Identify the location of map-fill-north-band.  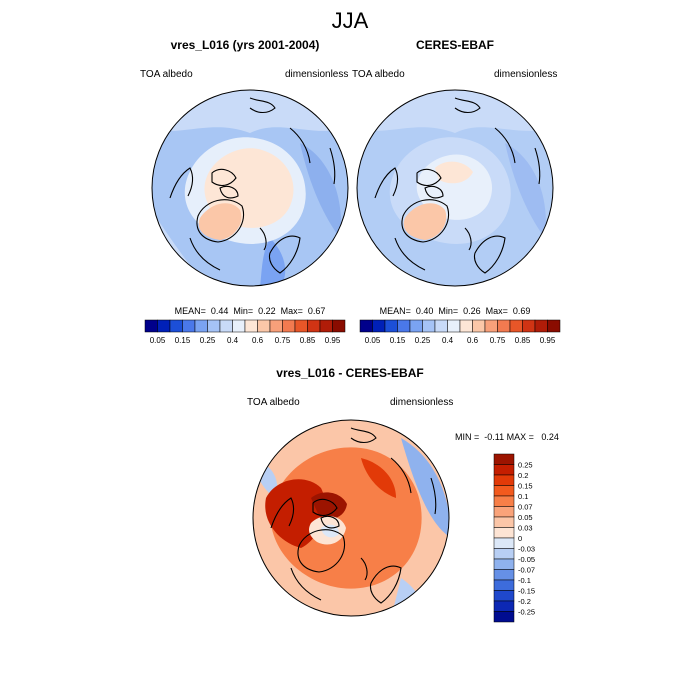
(455, 111).